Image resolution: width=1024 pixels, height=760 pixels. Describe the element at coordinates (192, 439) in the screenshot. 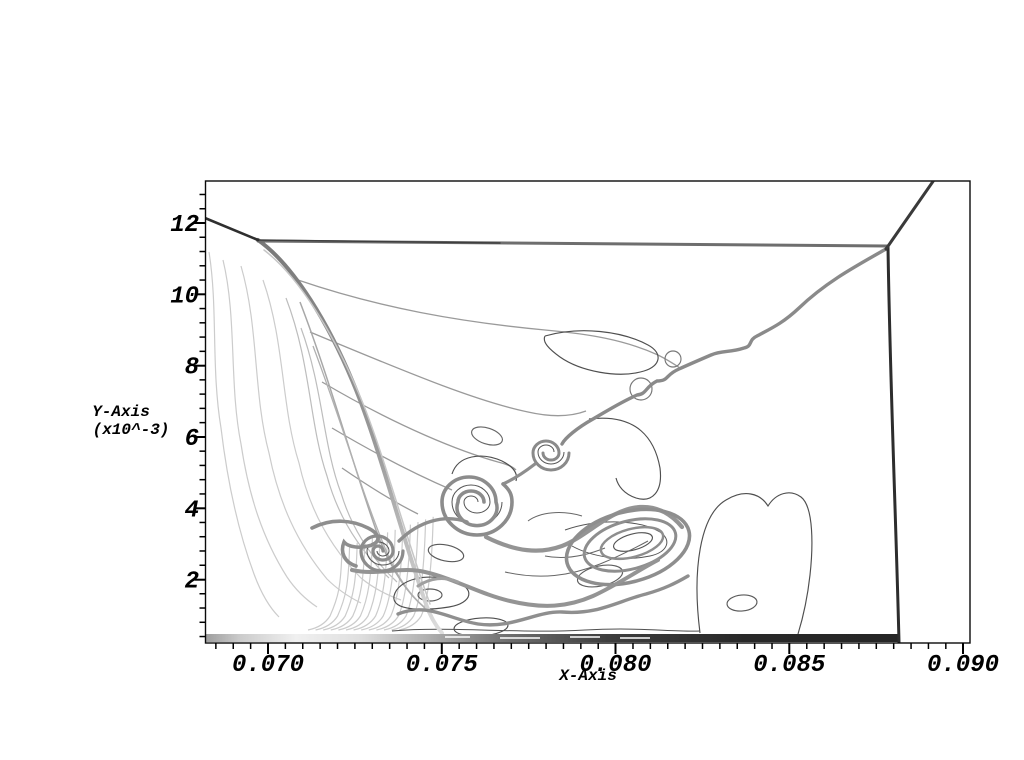

I see `y-tick-label: 6` at that location.